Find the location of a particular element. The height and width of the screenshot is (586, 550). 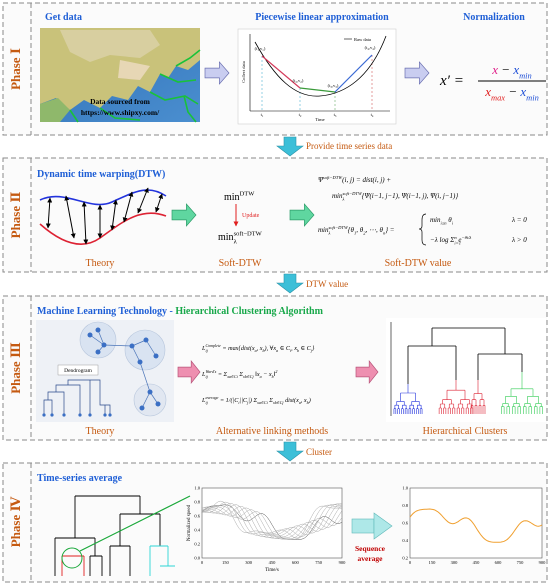

equation-part: Ψ is located at coordinates (321, 180).